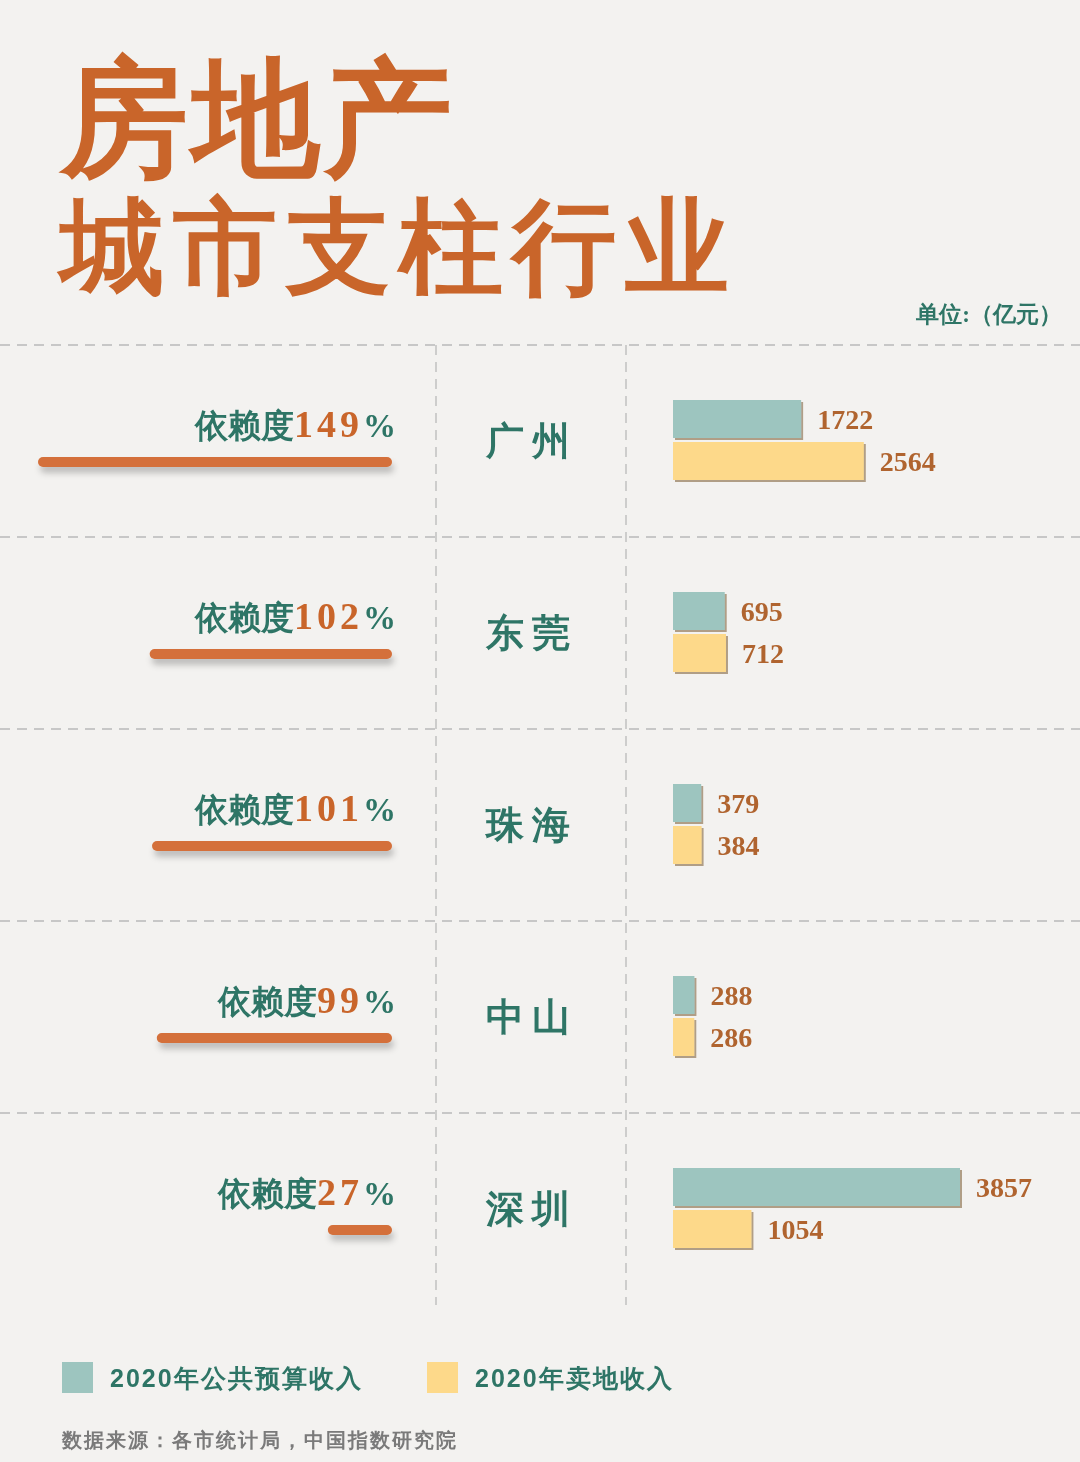 Image resolution: width=1080 pixels, height=1462 pixels. Describe the element at coordinates (907, 461) in the screenshot. I see `data-label: 2564` at that location.